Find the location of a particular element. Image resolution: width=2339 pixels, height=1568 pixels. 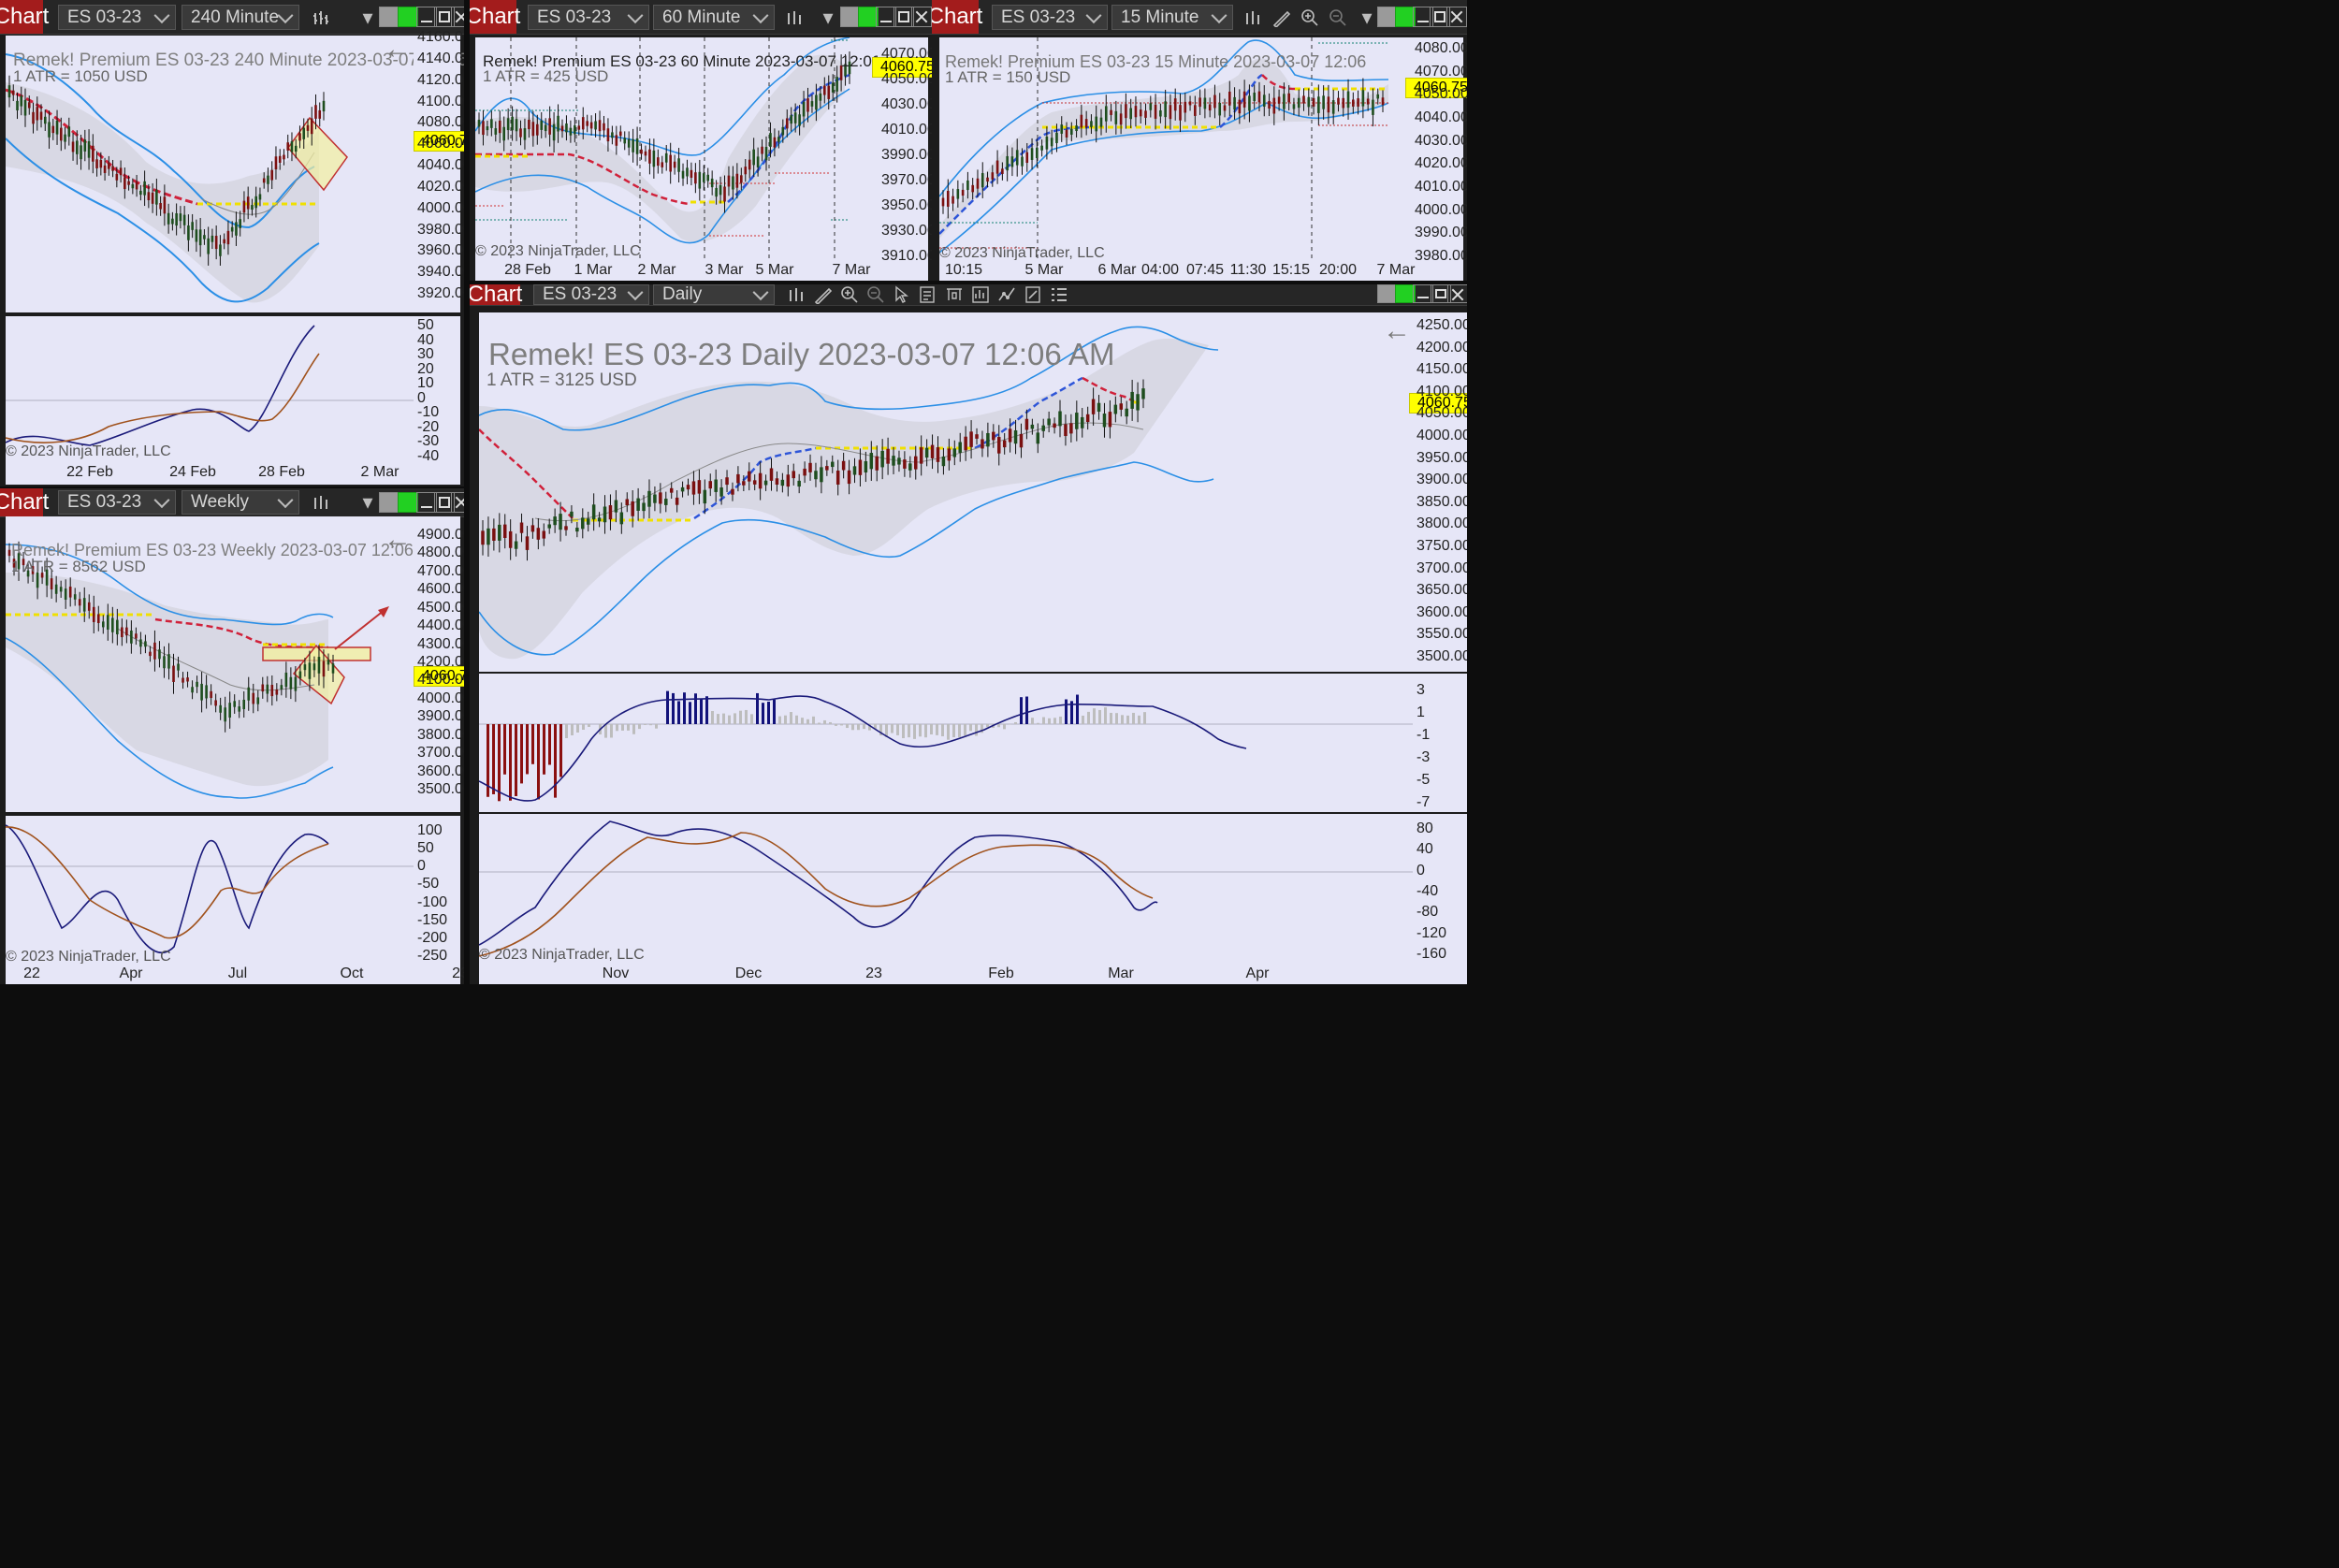

data-box-icon is located at coordinates (928, 295).